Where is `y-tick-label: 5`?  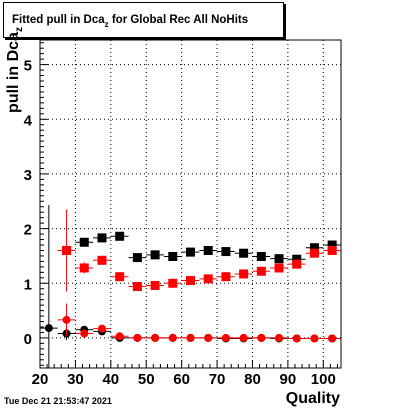 y-tick-label: 5 is located at coordinates (28, 66).